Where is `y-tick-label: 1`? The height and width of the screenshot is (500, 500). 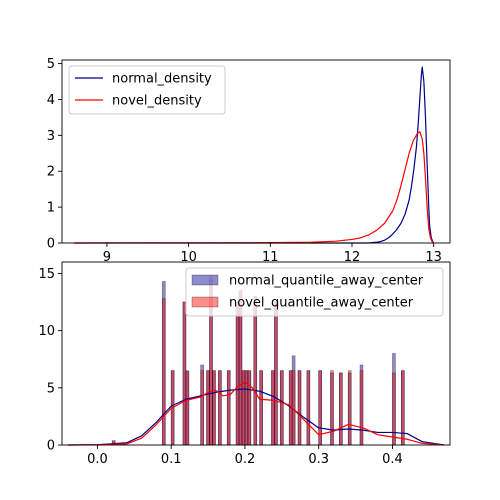 y-tick-label: 1 is located at coordinates (51, 208).